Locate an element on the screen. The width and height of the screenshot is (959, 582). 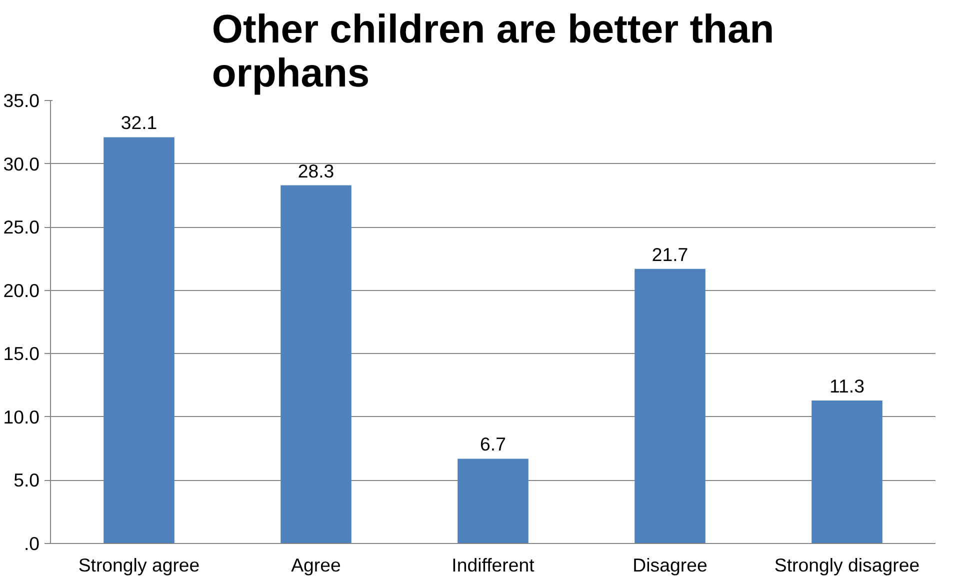
y-tick-label: 30.0 is located at coordinates (21, 163).